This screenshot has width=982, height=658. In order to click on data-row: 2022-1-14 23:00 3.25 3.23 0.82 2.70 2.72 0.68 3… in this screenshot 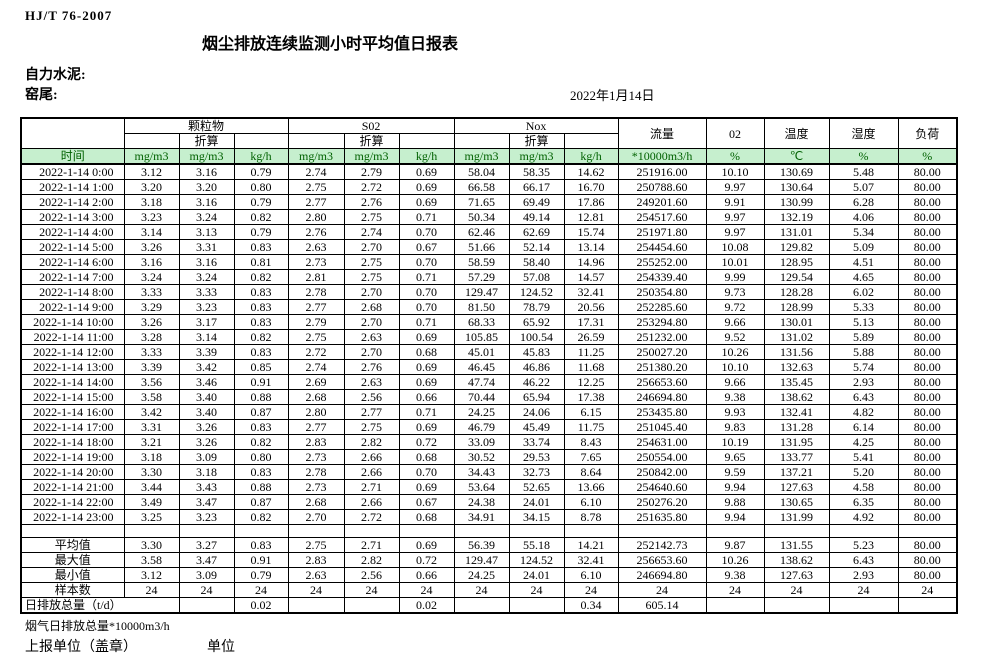, I will do `click(489, 517)`.